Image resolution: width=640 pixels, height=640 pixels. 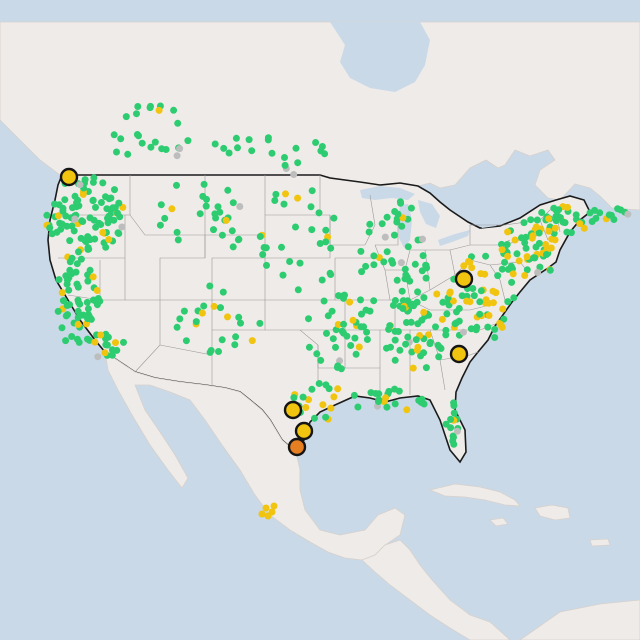 I want to click on highlight-marker-northwest, so click(x=69, y=177).